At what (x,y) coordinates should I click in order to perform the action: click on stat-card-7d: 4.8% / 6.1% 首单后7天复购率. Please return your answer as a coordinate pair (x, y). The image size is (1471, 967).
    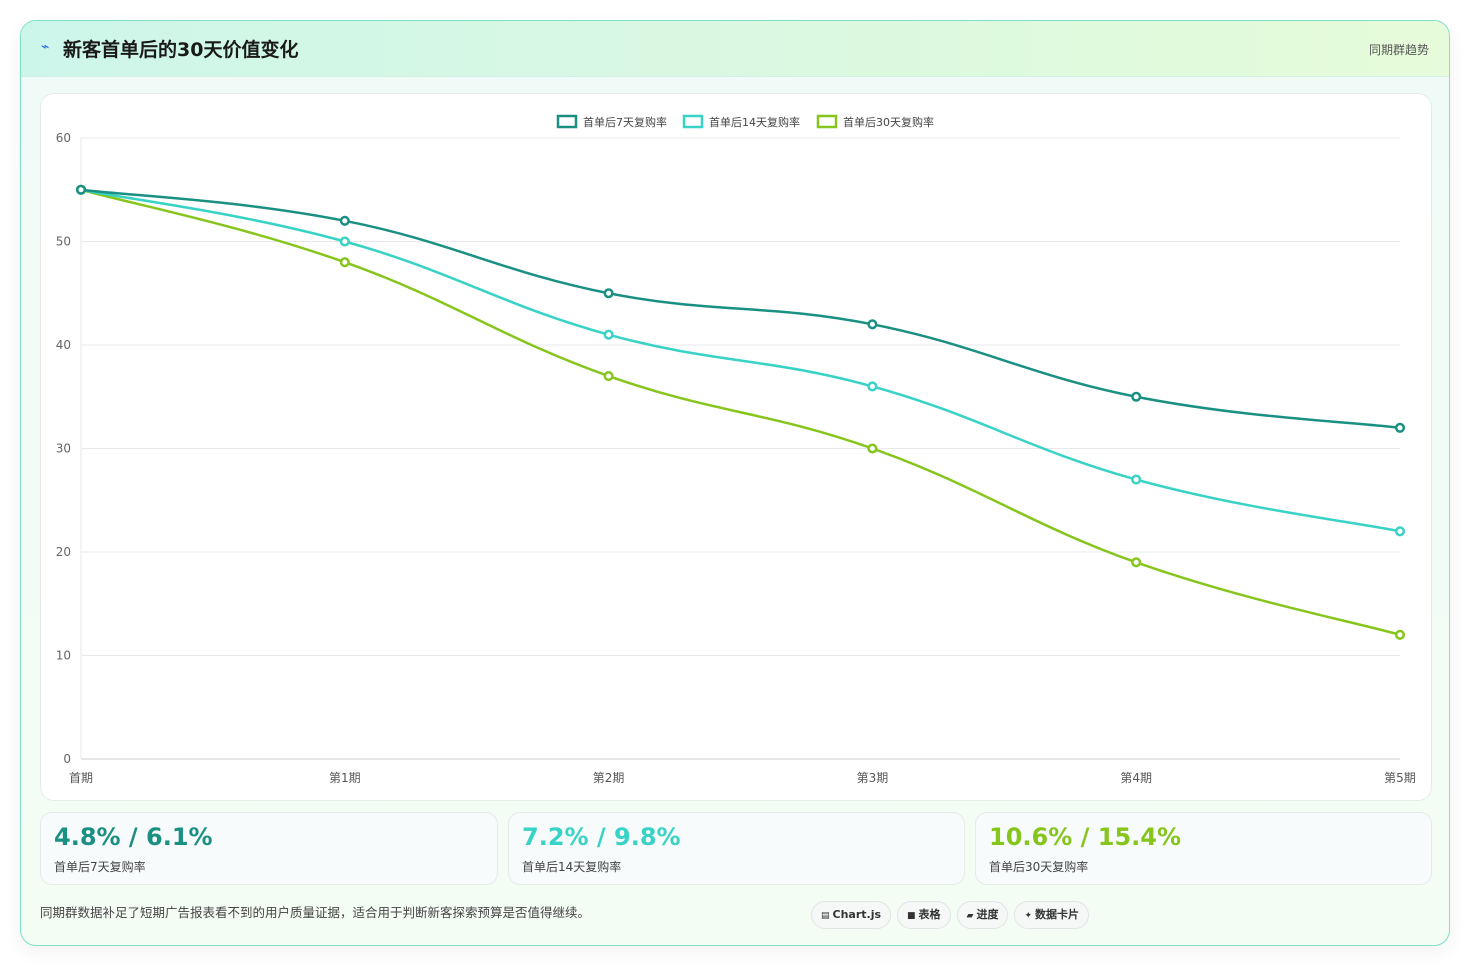
    Looking at the image, I should click on (269, 848).